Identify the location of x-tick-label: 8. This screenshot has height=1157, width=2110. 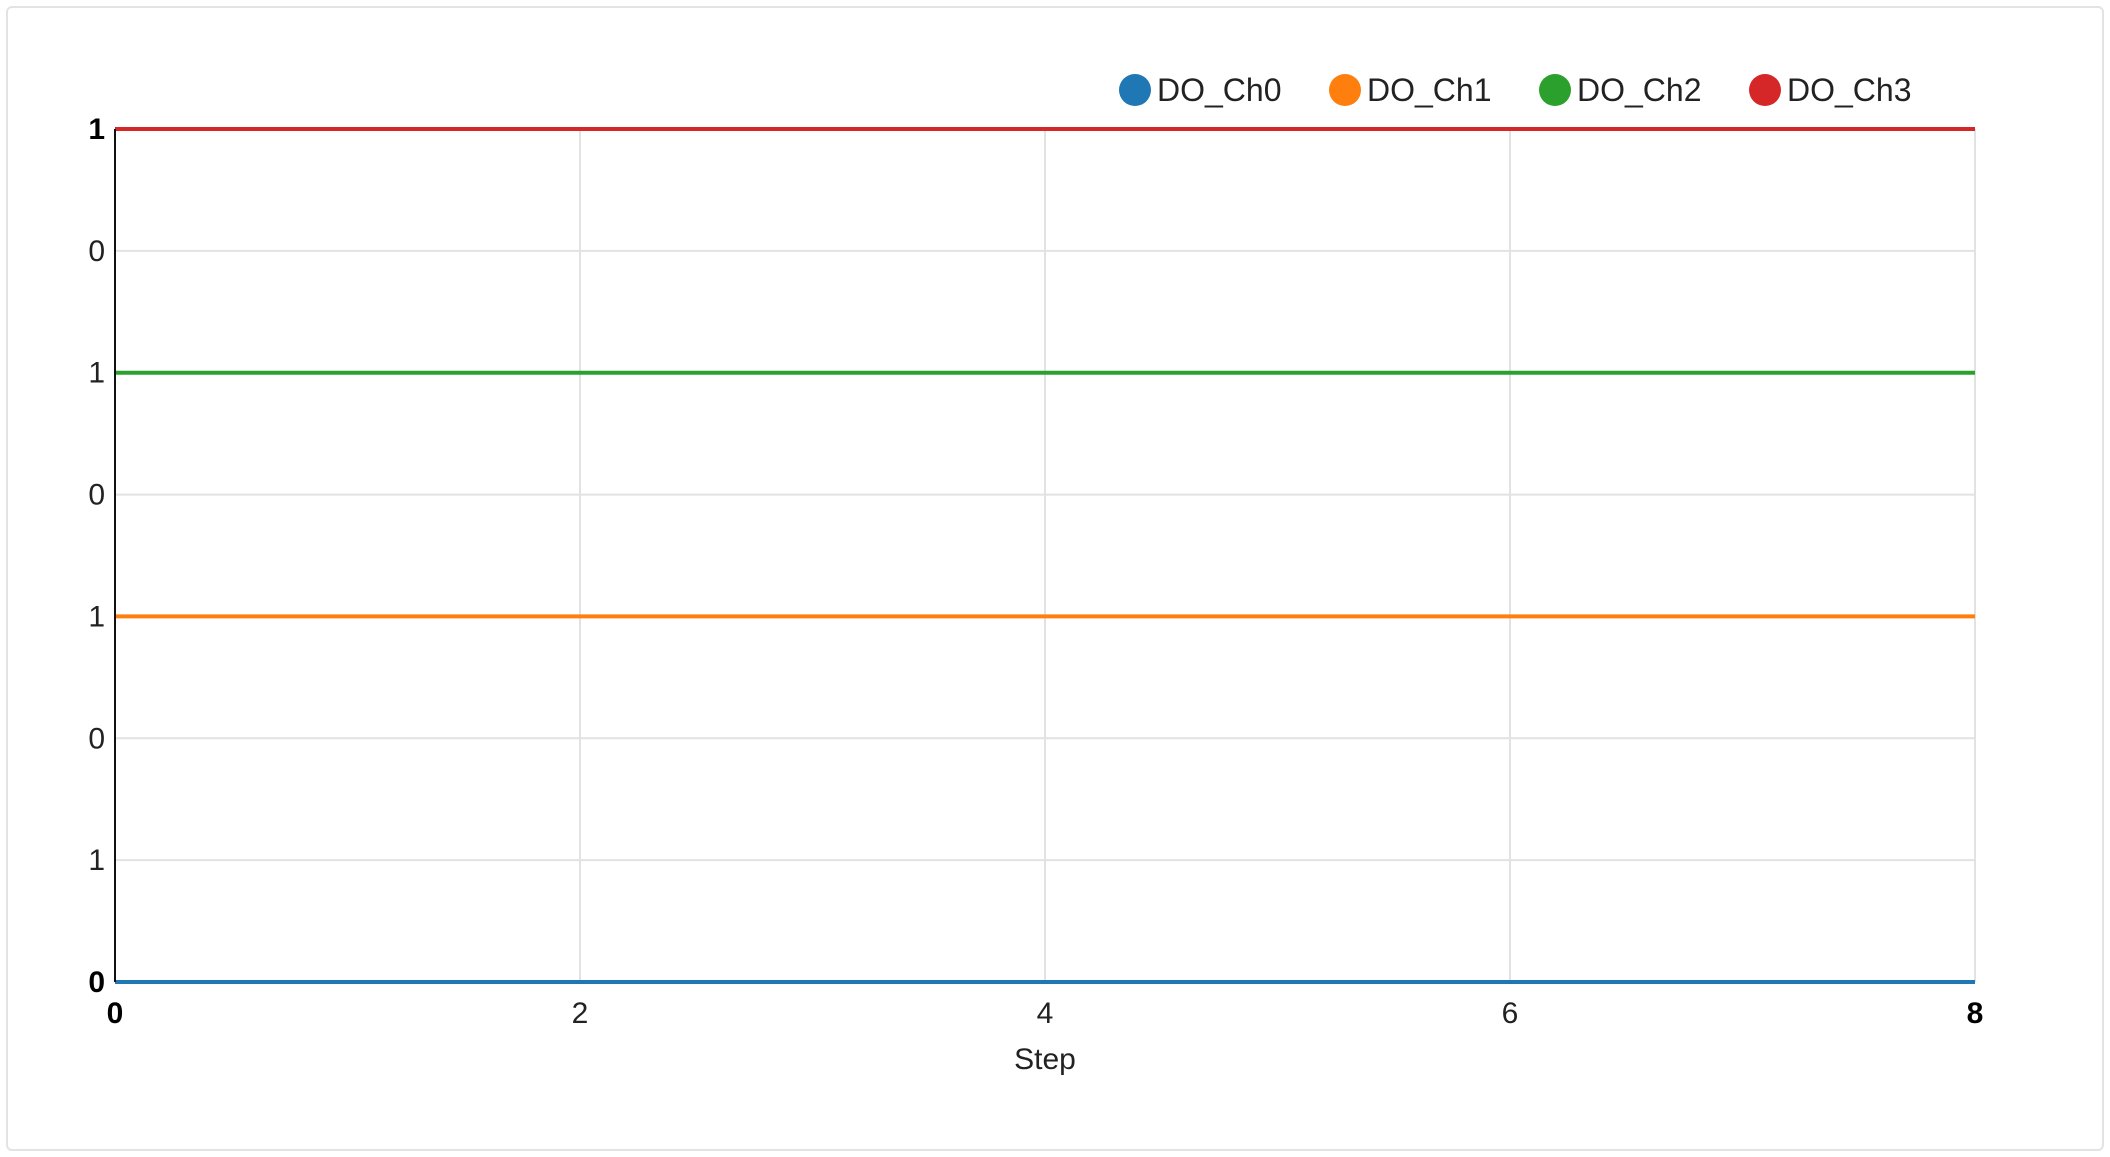
(1975, 1013).